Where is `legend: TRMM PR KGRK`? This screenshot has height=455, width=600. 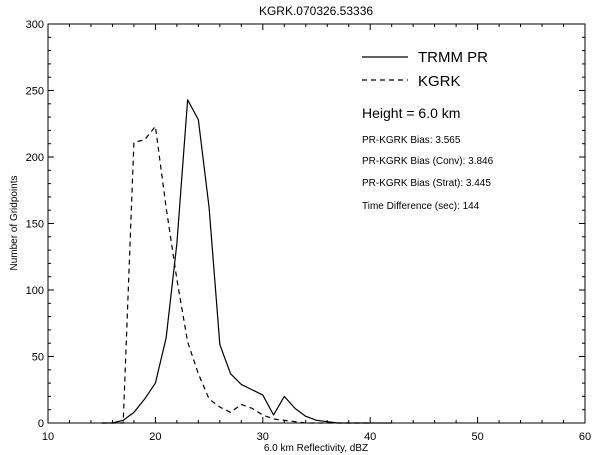
legend: TRMM PR KGRK is located at coordinates (425, 69).